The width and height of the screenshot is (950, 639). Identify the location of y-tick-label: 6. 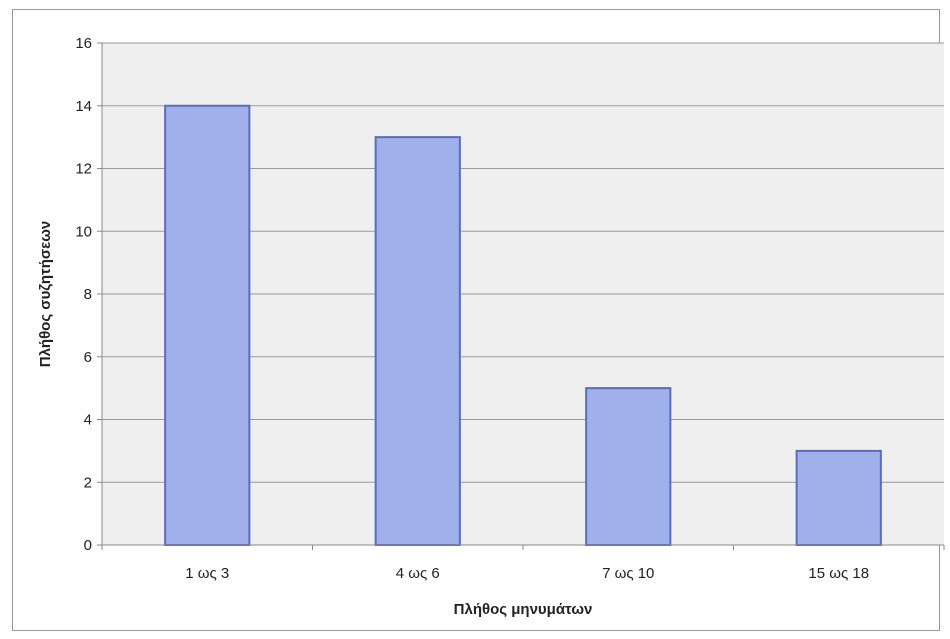
(88, 357).